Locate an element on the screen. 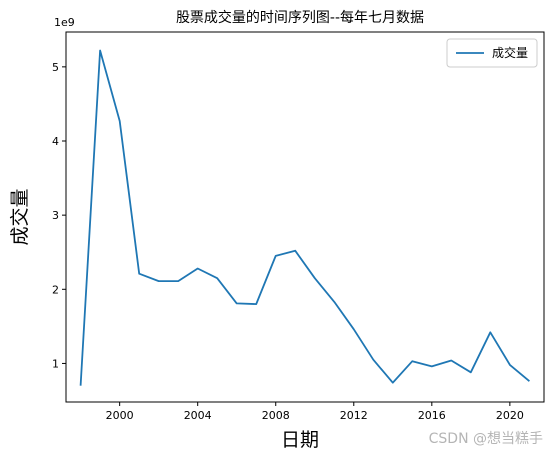 The width and height of the screenshot is (557, 458). y-tick-label: 3 is located at coordinates (55, 215).